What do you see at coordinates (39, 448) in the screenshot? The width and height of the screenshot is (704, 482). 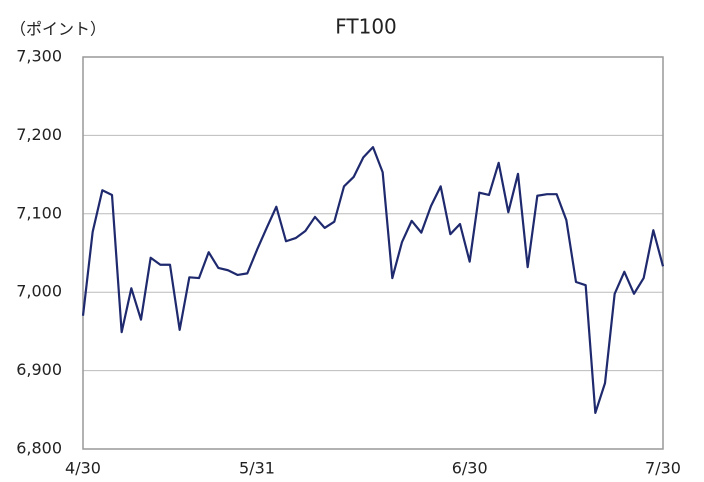 I see `y-tick-label: 6,800` at bounding box center [39, 448].